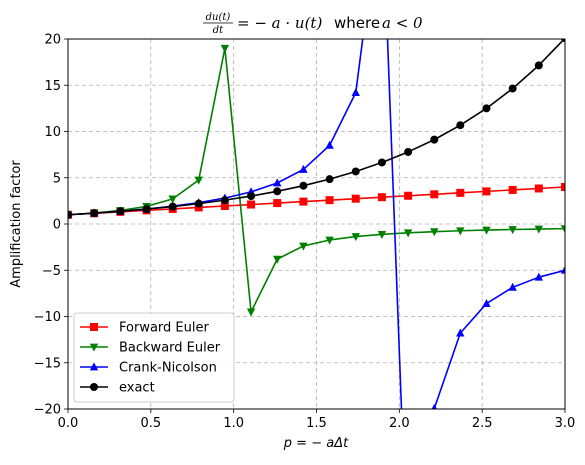  I want to click on x-tick-label: 1.5, so click(316, 423).